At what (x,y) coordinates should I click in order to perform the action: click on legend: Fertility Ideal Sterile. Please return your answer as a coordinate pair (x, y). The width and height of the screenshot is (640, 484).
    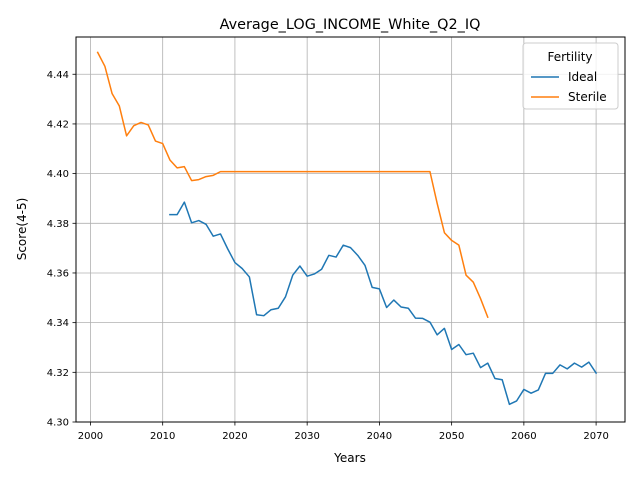
    Looking at the image, I should click on (570, 76).